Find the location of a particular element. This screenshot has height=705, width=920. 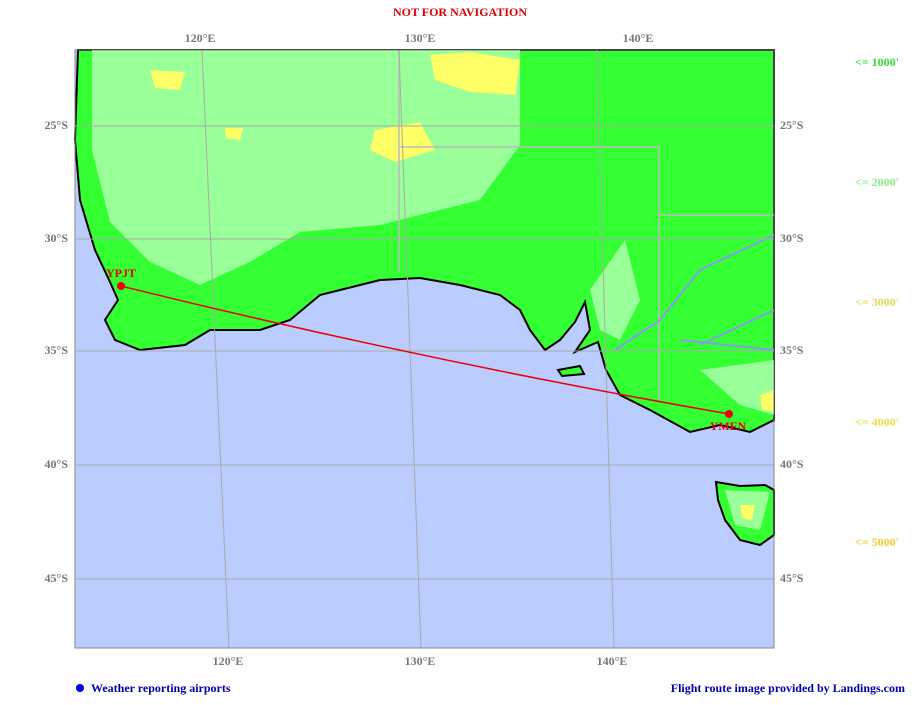

elevation-legend: <= 5000' is located at coordinates (877, 542).